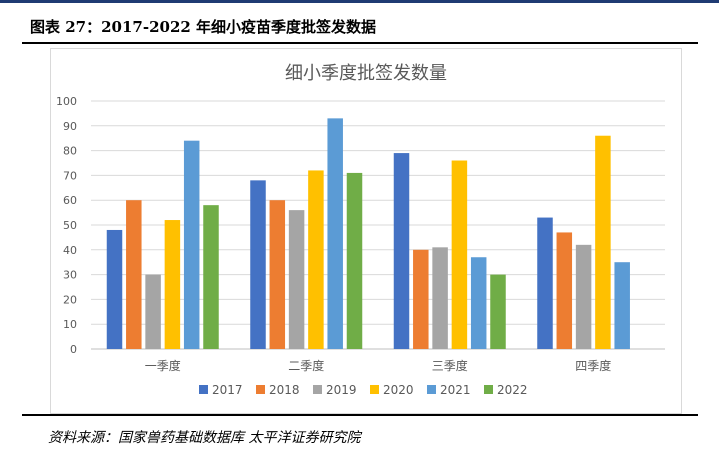  I want to click on x-tick-label: 一季度, so click(163, 365).